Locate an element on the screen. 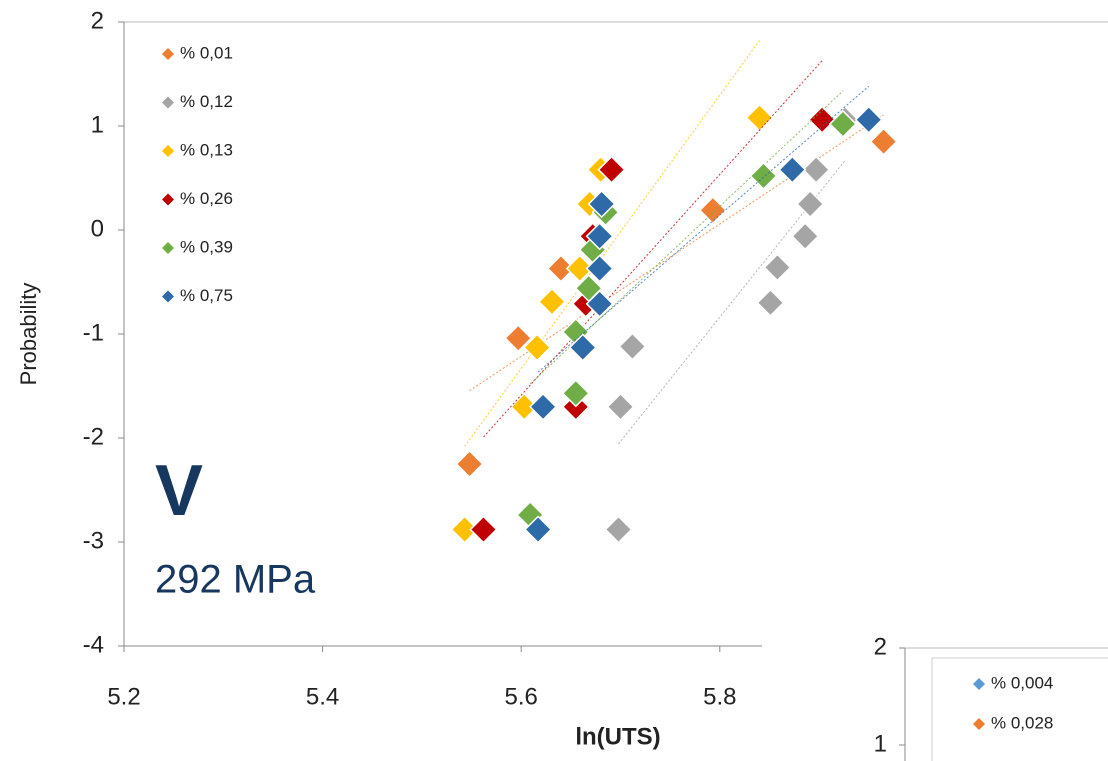 The width and height of the screenshot is (1108, 761). legend-label: % 0,12 is located at coordinates (206, 101).